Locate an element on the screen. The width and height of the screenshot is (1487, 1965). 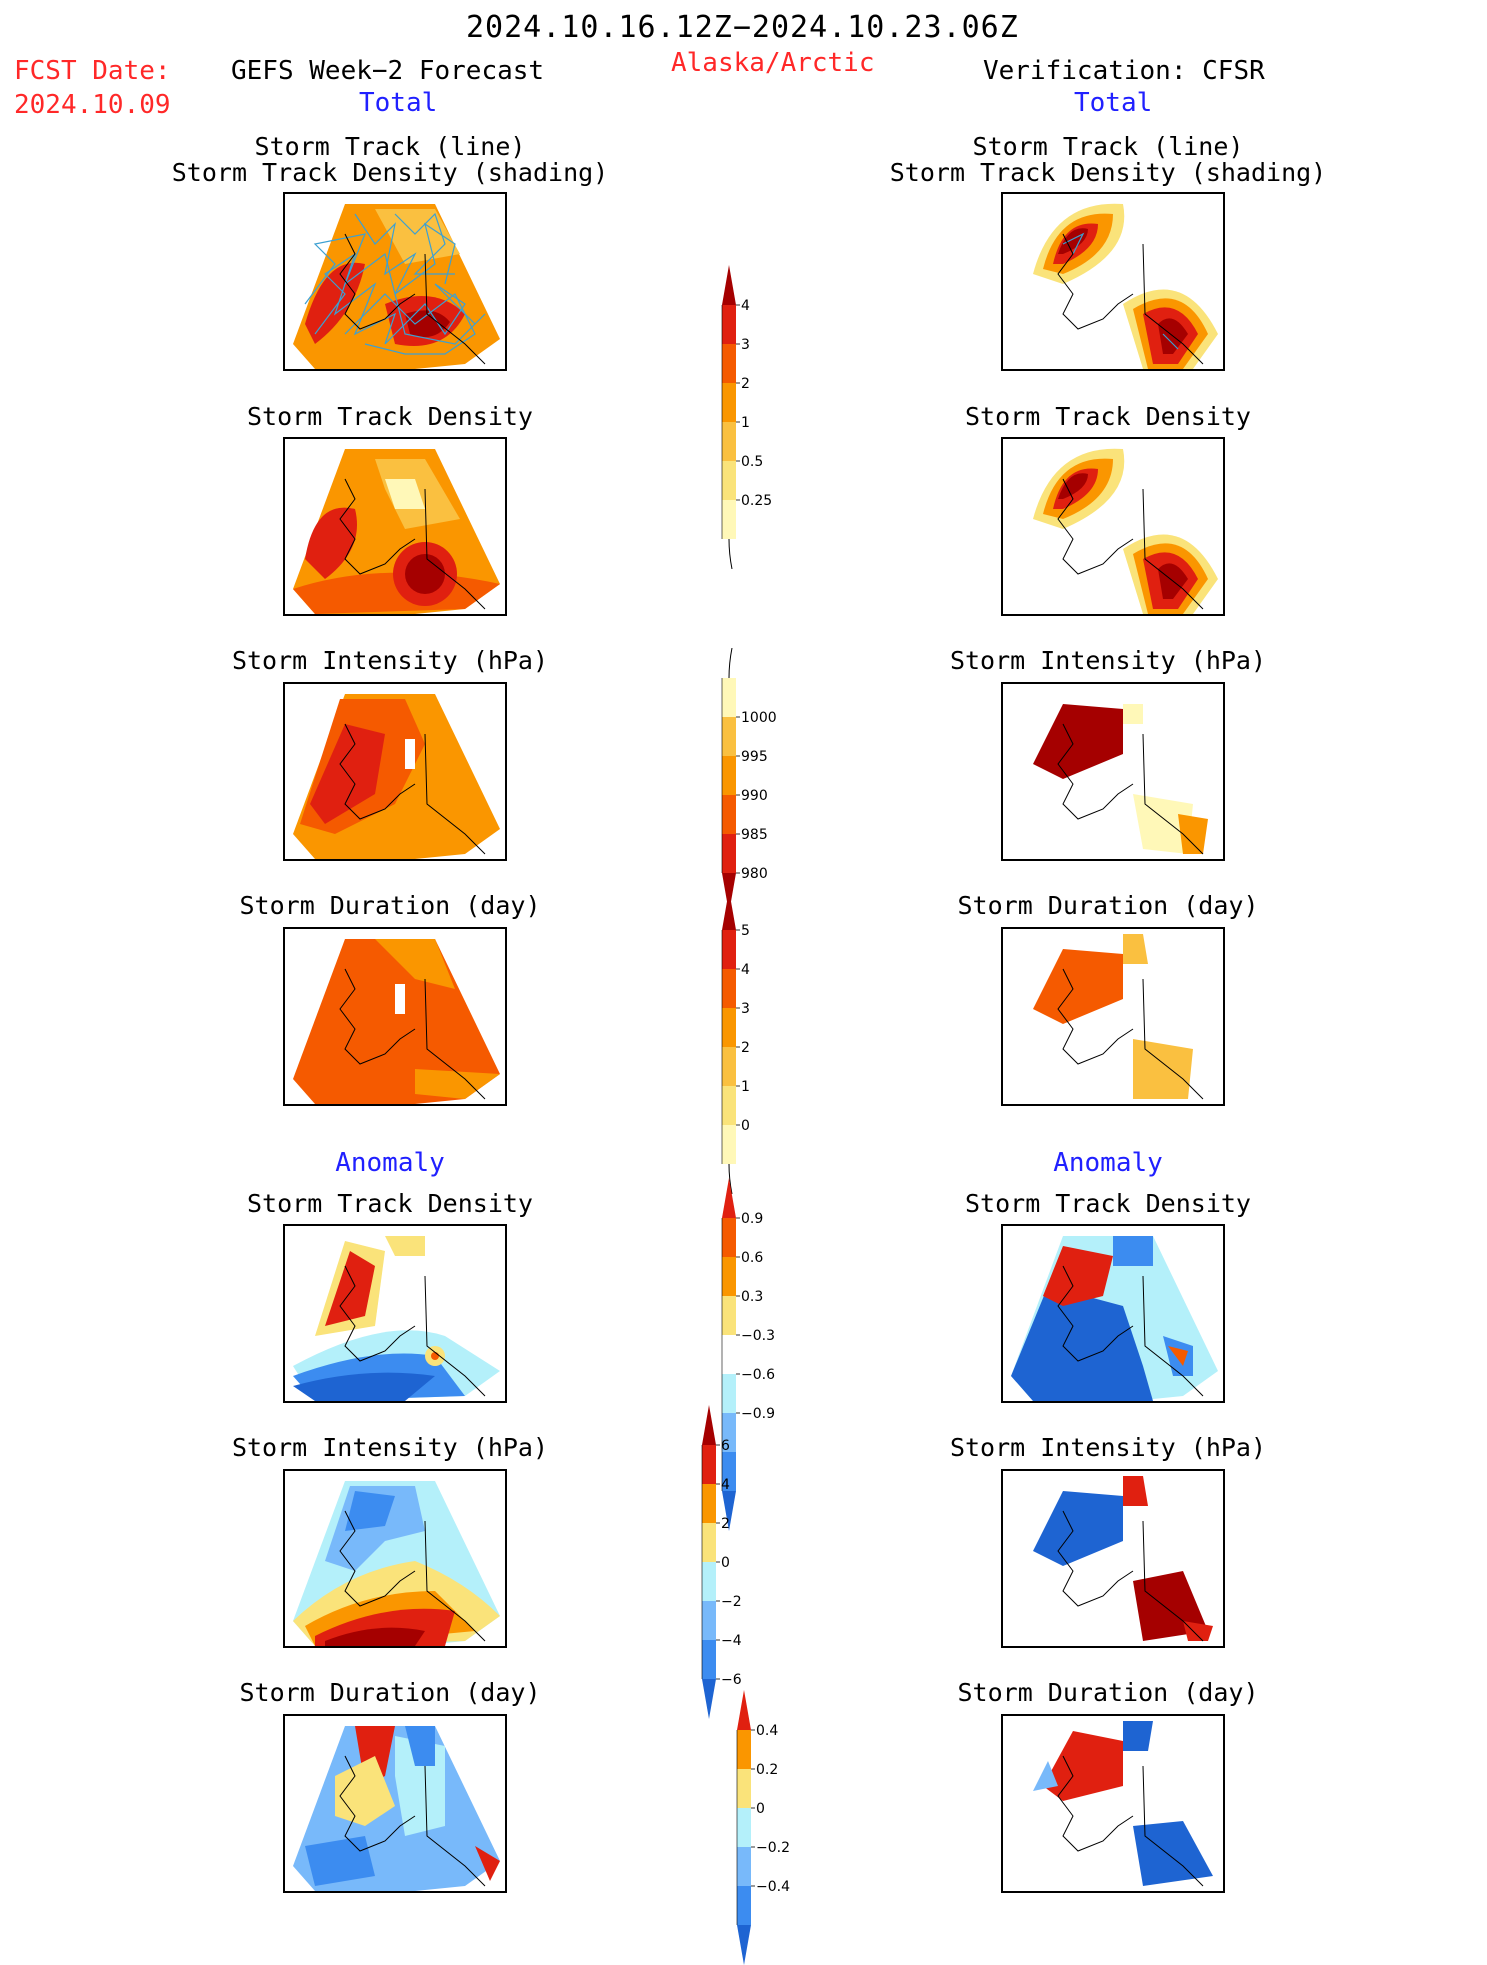
colorbar-svg: 4 3 2 1 0.5 0.25 is located at coordinates (746, 417).